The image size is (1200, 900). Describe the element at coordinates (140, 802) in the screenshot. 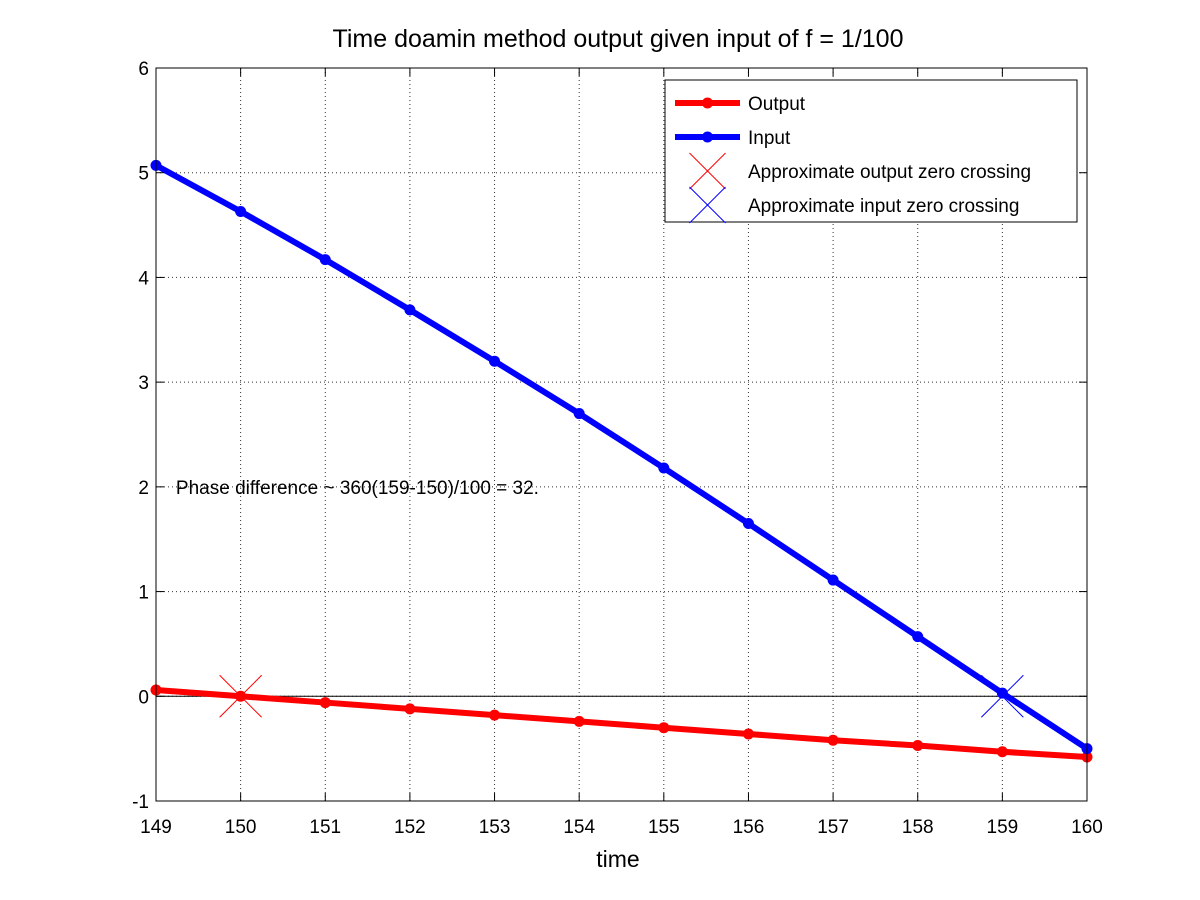

I see `y-tick-label: -1` at that location.